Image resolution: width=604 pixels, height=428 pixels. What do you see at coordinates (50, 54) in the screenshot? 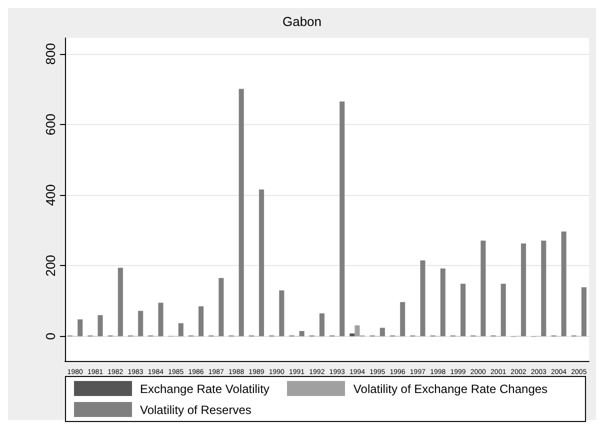
I see `y-tick-label: 800` at bounding box center [50, 54].